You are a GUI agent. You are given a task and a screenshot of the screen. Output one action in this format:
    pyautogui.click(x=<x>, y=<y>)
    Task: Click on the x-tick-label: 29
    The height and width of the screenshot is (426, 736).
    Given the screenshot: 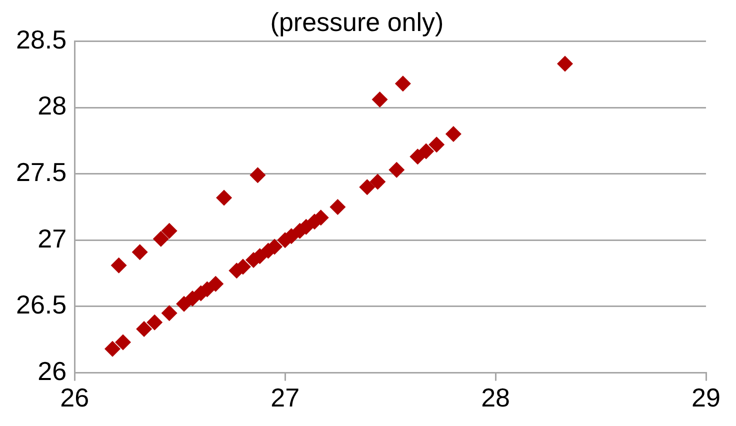 What is the action you would take?
    pyautogui.click(x=706, y=397)
    